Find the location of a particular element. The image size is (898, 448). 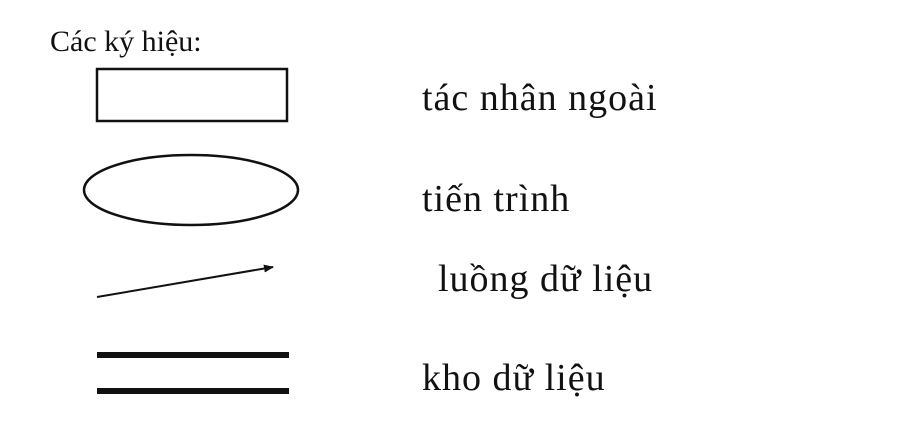

data-store-double-line-symbol is located at coordinates (193, 373).